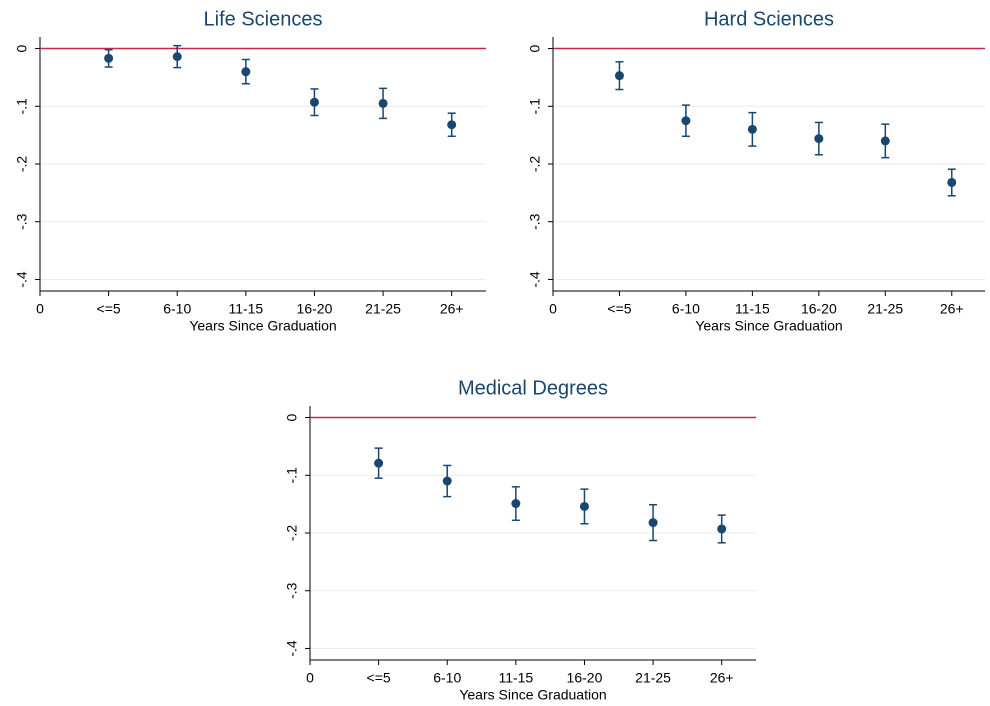  Describe the element at coordinates (533, 388) in the screenshot. I see `chart-title: Medical Degrees` at that location.